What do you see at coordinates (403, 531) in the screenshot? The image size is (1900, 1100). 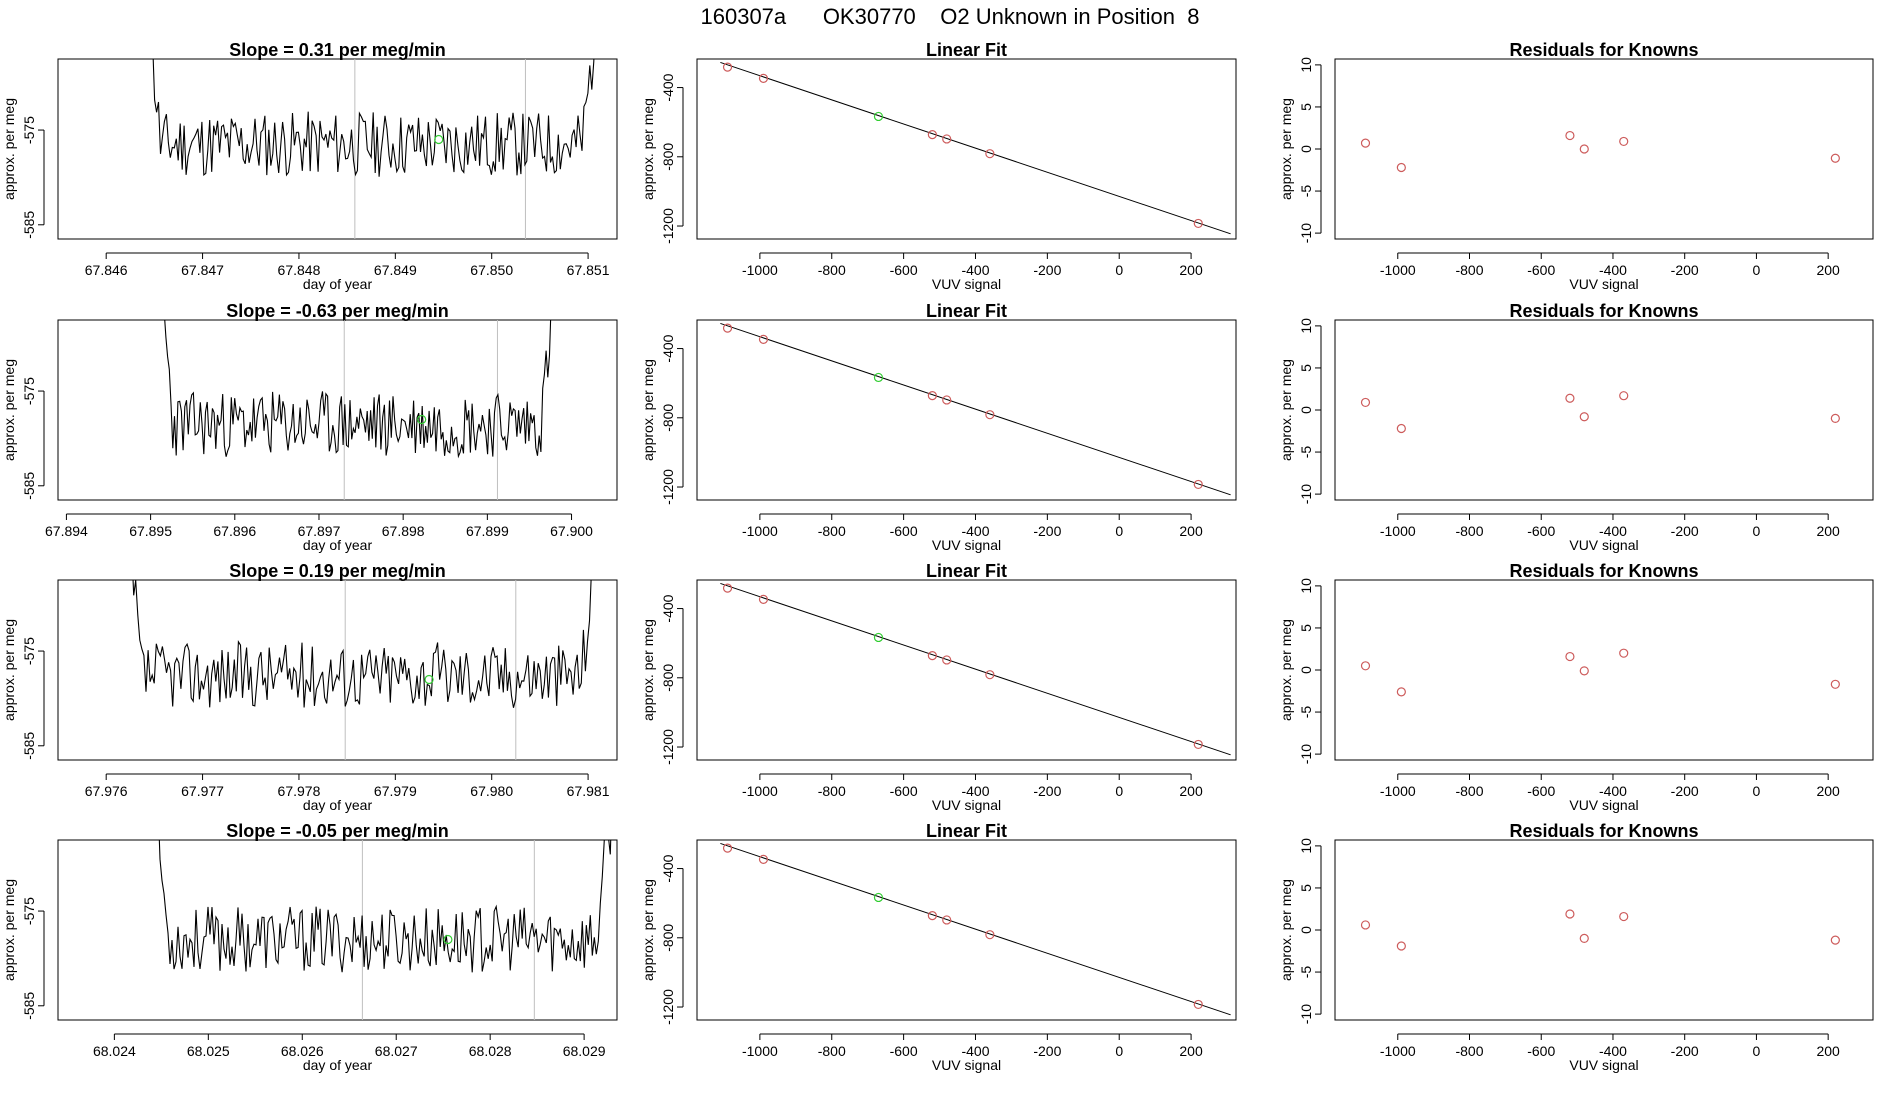 I see `x-tick-label: 67.898` at bounding box center [403, 531].